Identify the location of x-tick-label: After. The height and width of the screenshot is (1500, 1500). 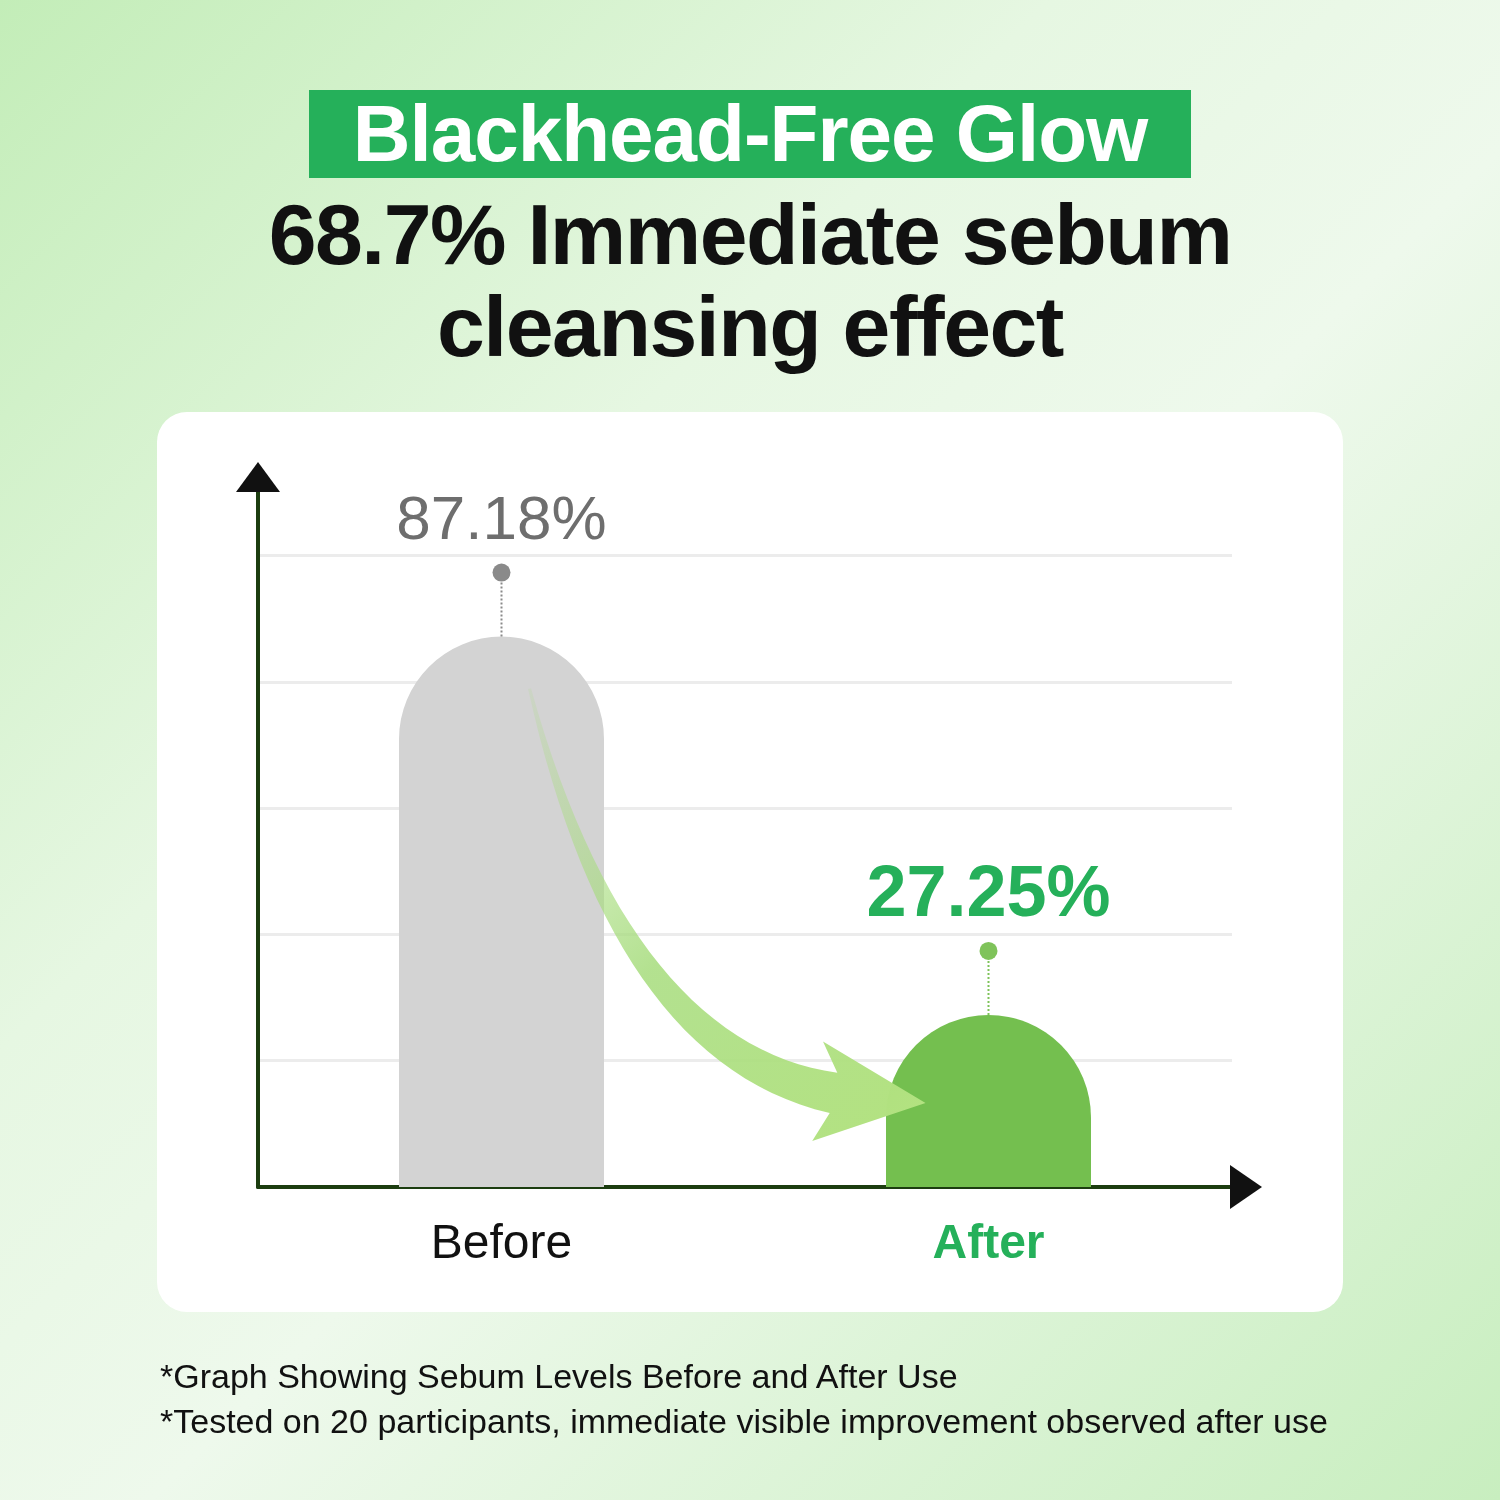
(988, 1241).